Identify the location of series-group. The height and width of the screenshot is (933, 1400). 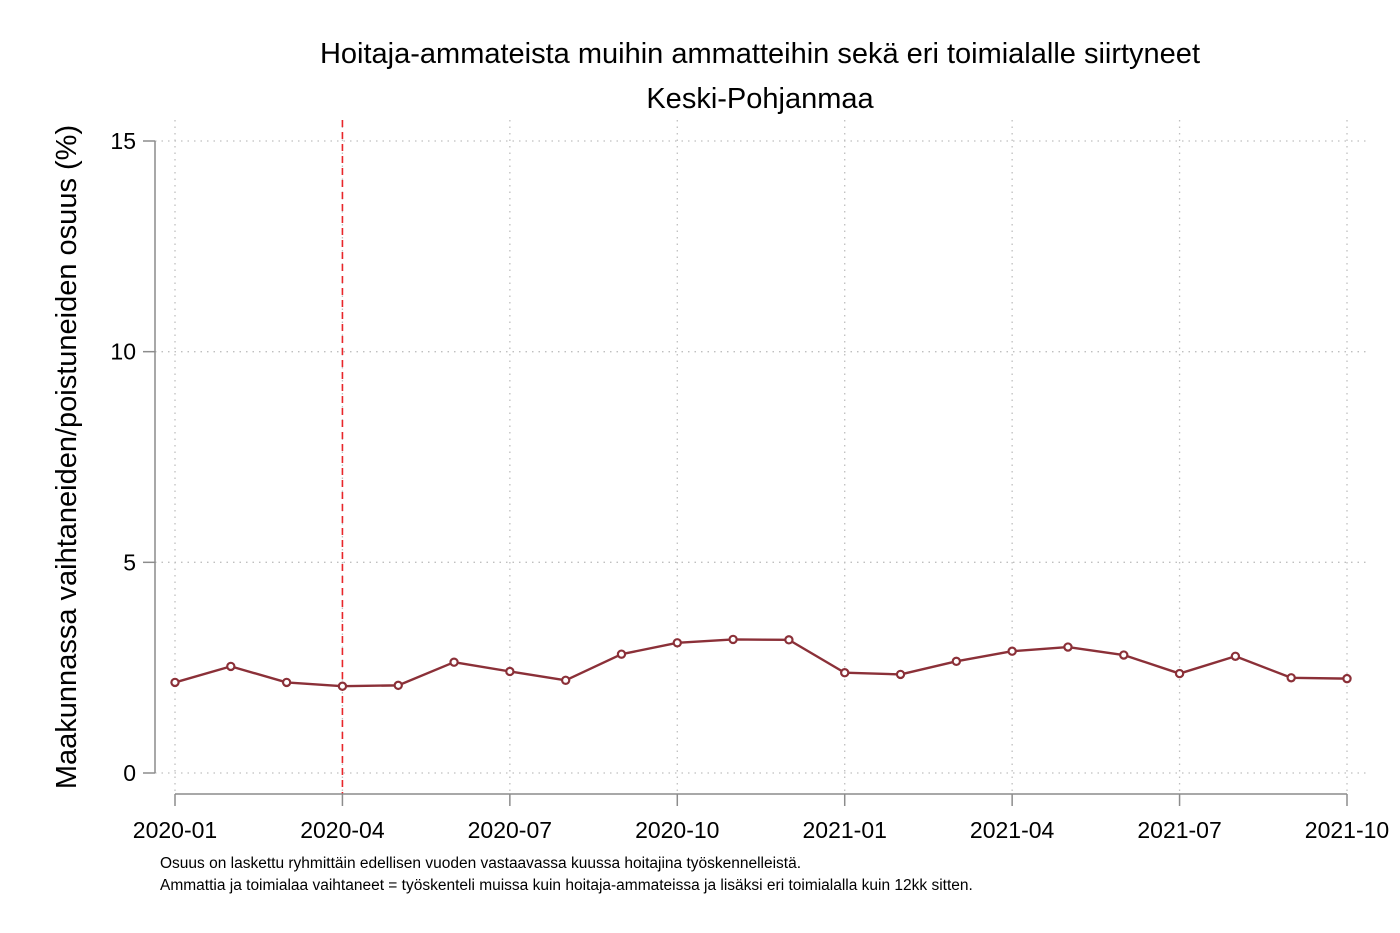
(761, 662).